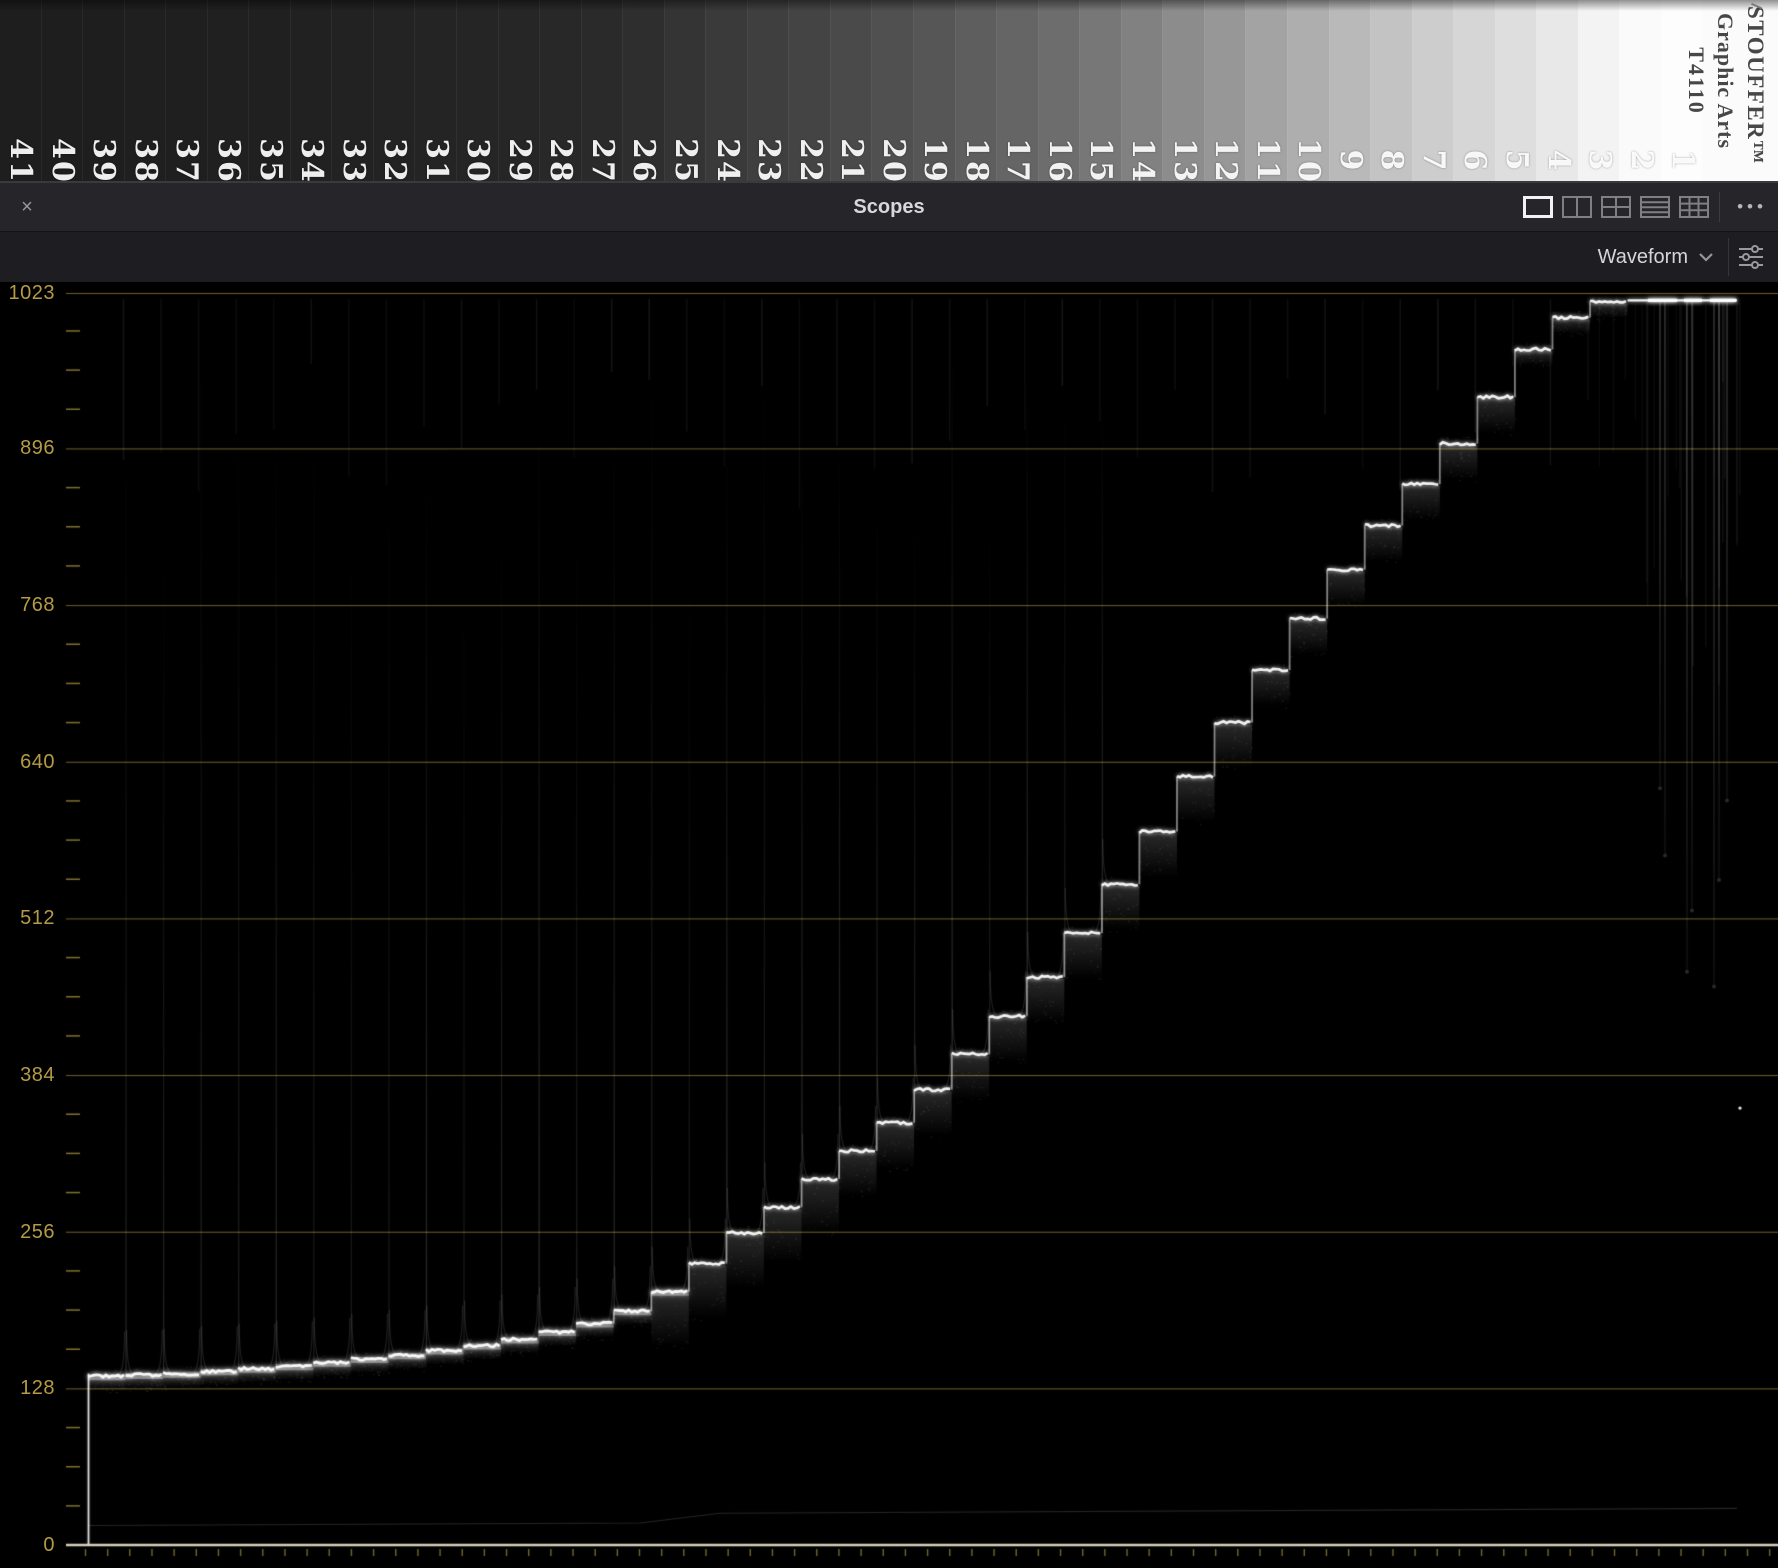 Image resolution: width=1778 pixels, height=1568 pixels. Describe the element at coordinates (49, 1545) in the screenshot. I see `y-axis-tick-label: 0` at that location.